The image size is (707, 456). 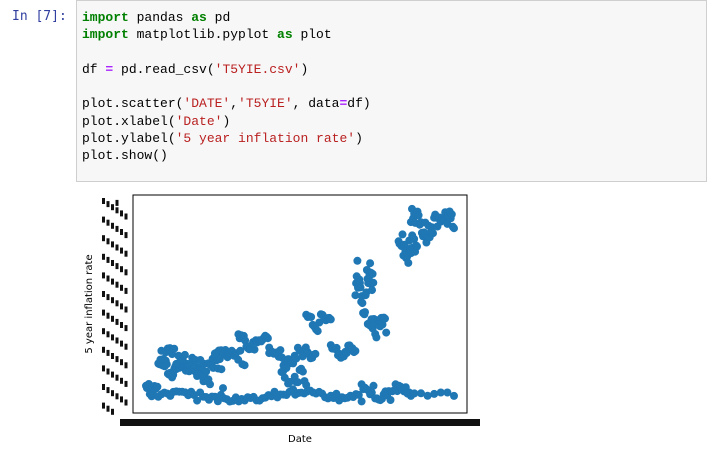 What do you see at coordinates (160, 17) in the screenshot?
I see `code-token: pandas` at bounding box center [160, 17].